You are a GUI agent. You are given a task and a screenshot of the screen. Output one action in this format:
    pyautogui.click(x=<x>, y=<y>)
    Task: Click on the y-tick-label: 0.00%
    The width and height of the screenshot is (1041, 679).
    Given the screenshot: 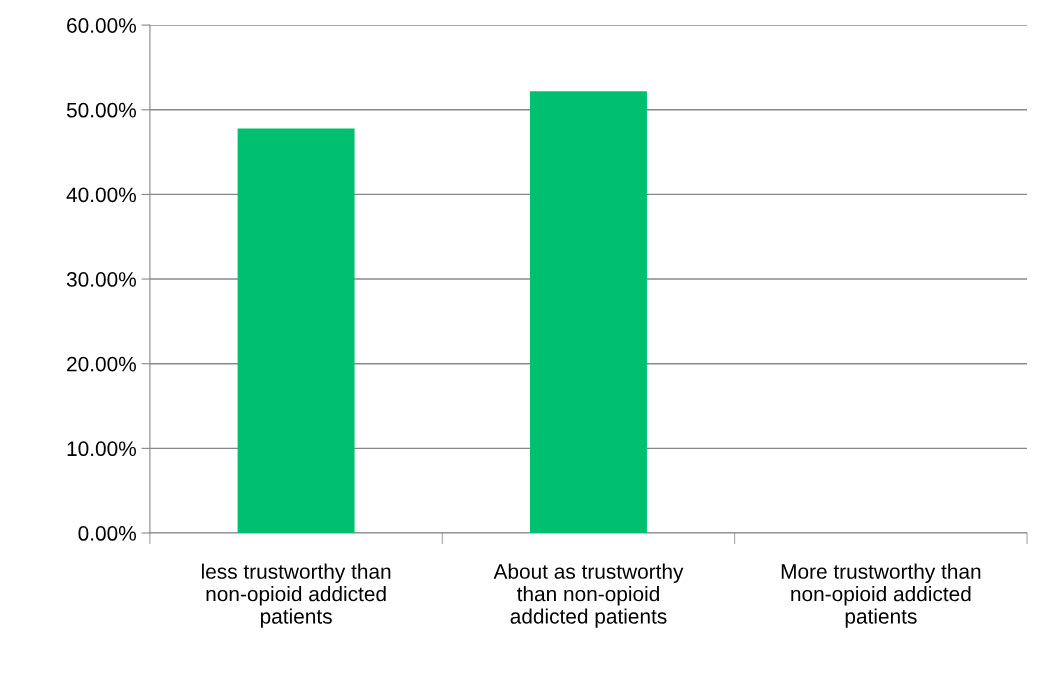 What is the action you would take?
    pyautogui.click(x=107, y=533)
    